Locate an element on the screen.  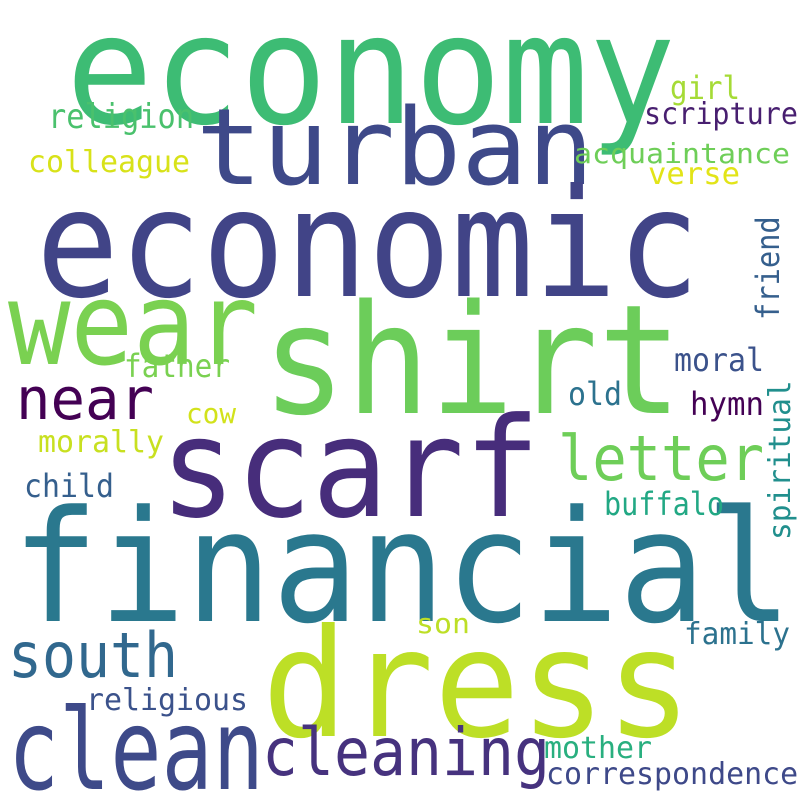
word-colleague: colleague is located at coordinates (109, 162).